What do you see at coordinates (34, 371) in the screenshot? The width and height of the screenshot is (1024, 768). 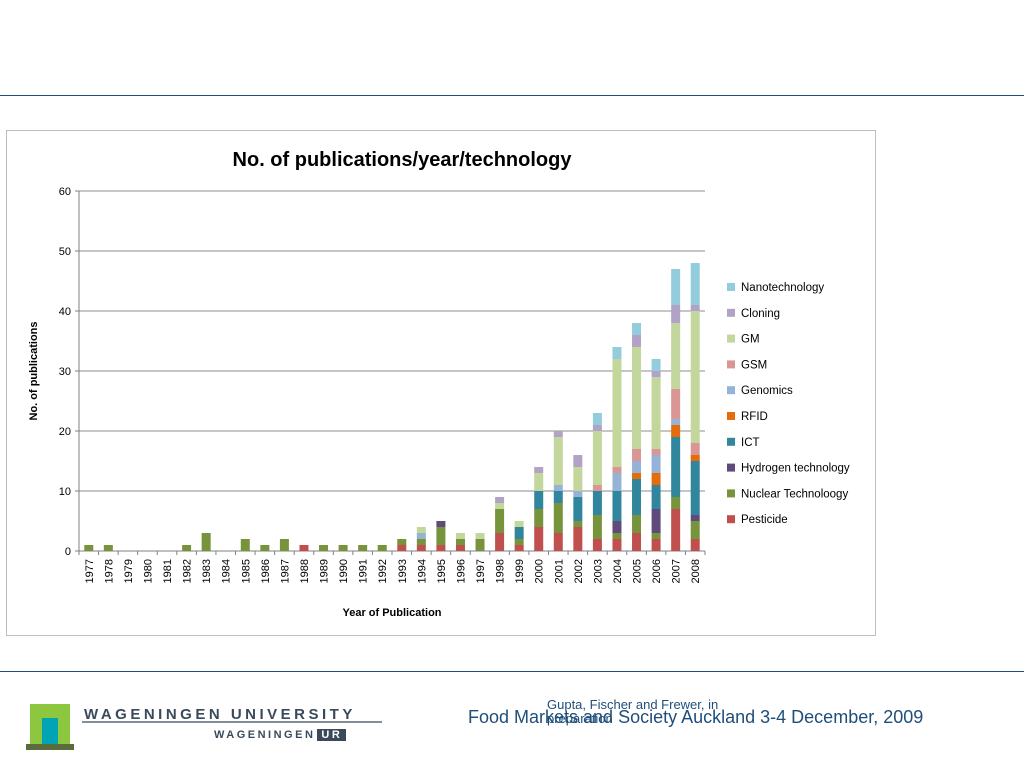 I see `y-axis-label: No. of publications` at bounding box center [34, 371].